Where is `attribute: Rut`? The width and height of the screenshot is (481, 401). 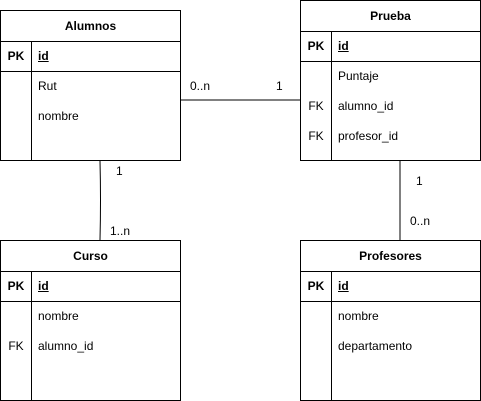 attribute: Rut is located at coordinates (47, 86).